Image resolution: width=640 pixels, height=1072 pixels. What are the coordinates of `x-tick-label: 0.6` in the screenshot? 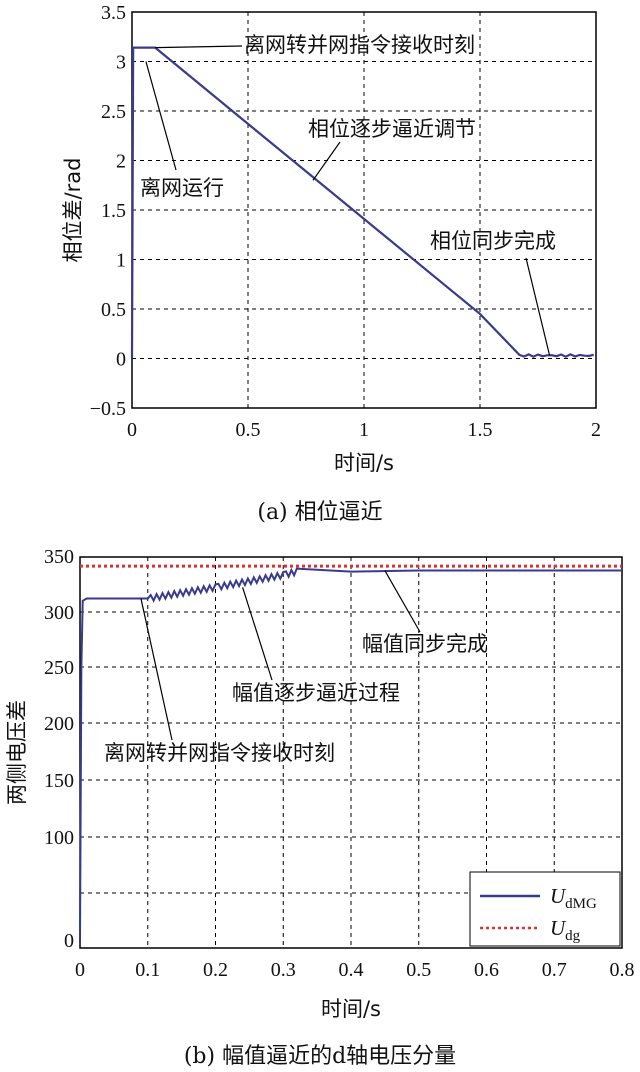 It's located at (486, 970).